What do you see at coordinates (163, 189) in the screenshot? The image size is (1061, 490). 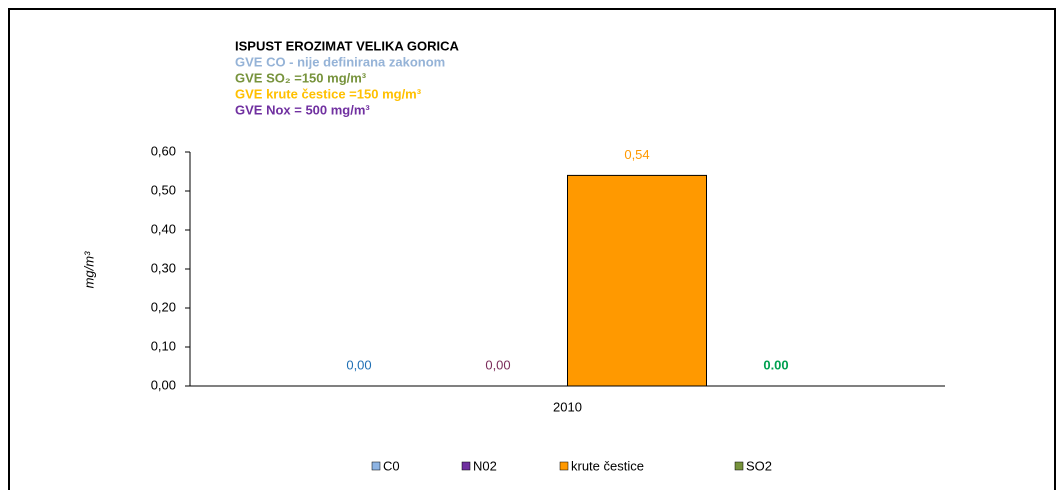 I see `y-tick-label: 0,50` at bounding box center [163, 189].